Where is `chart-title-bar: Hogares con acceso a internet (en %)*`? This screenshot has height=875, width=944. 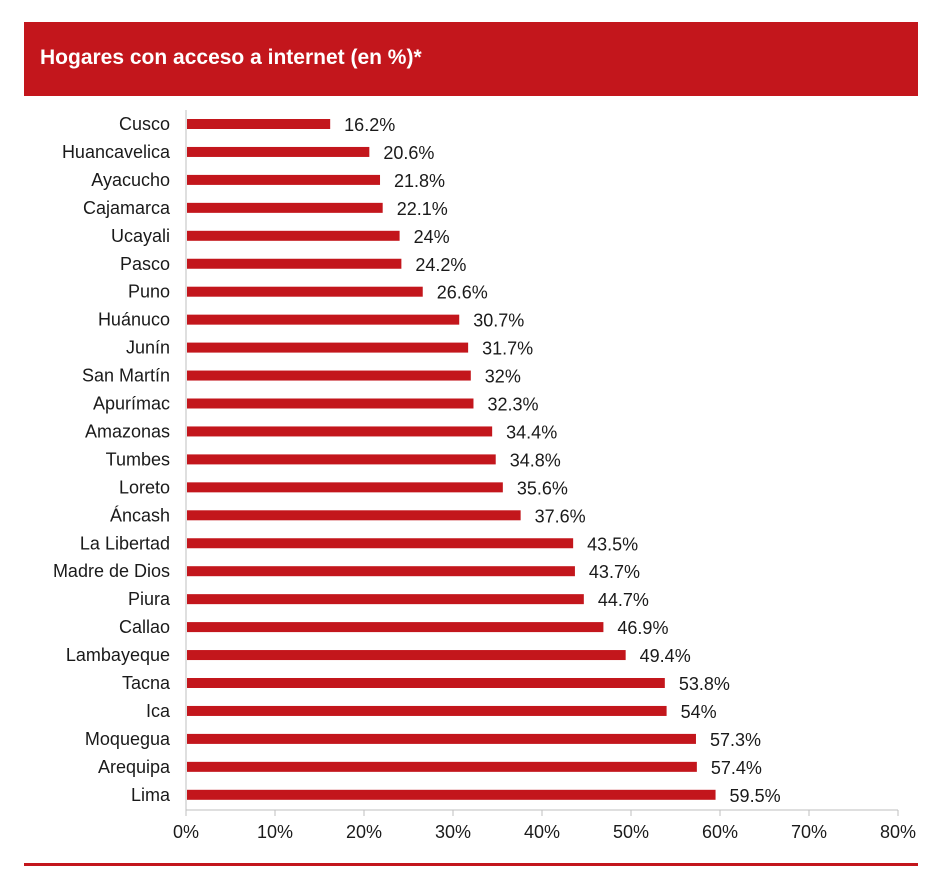
chart-title-bar: Hogares con acceso a internet (en %)* is located at coordinates (471, 59).